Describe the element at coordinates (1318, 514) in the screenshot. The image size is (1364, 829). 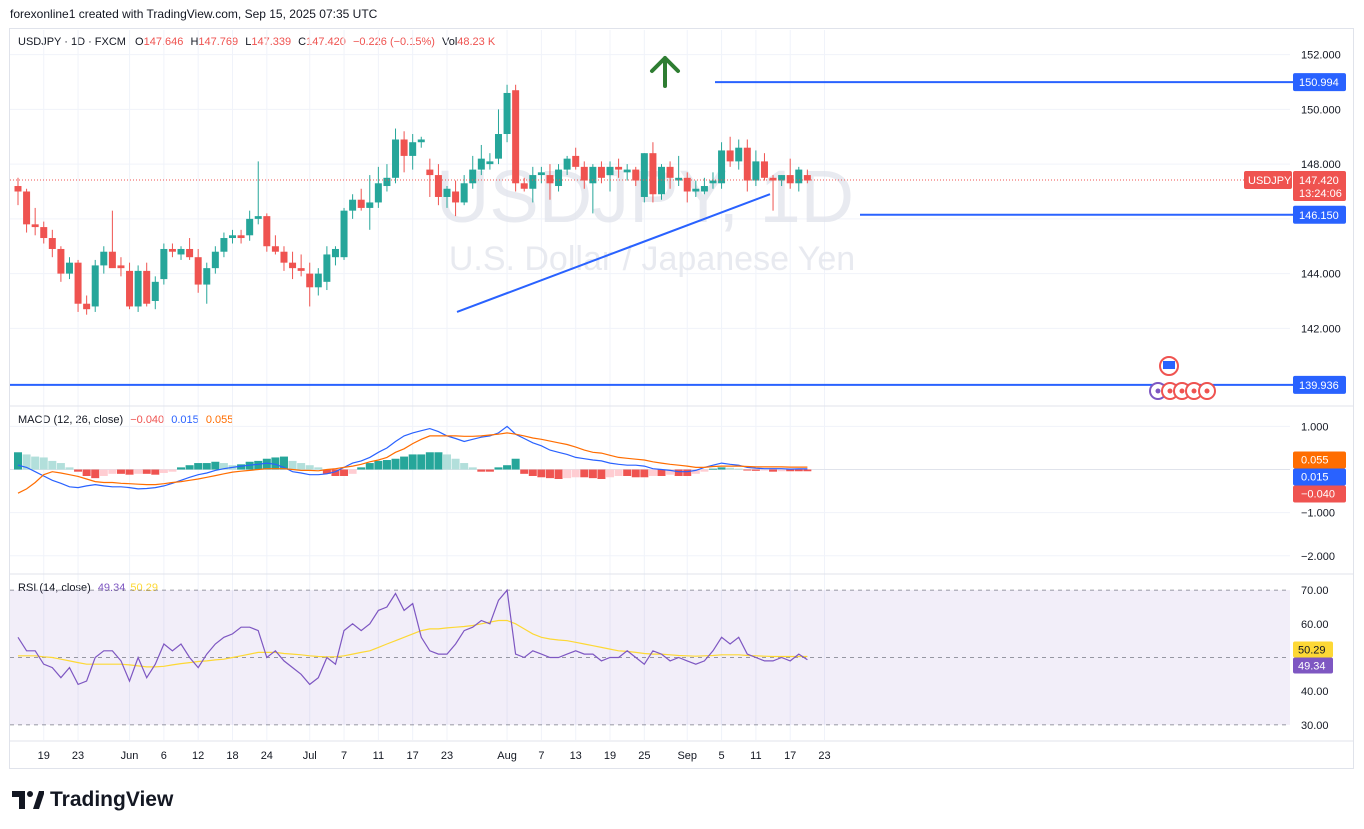
I see `macd-tick-label: −1.000` at that location.